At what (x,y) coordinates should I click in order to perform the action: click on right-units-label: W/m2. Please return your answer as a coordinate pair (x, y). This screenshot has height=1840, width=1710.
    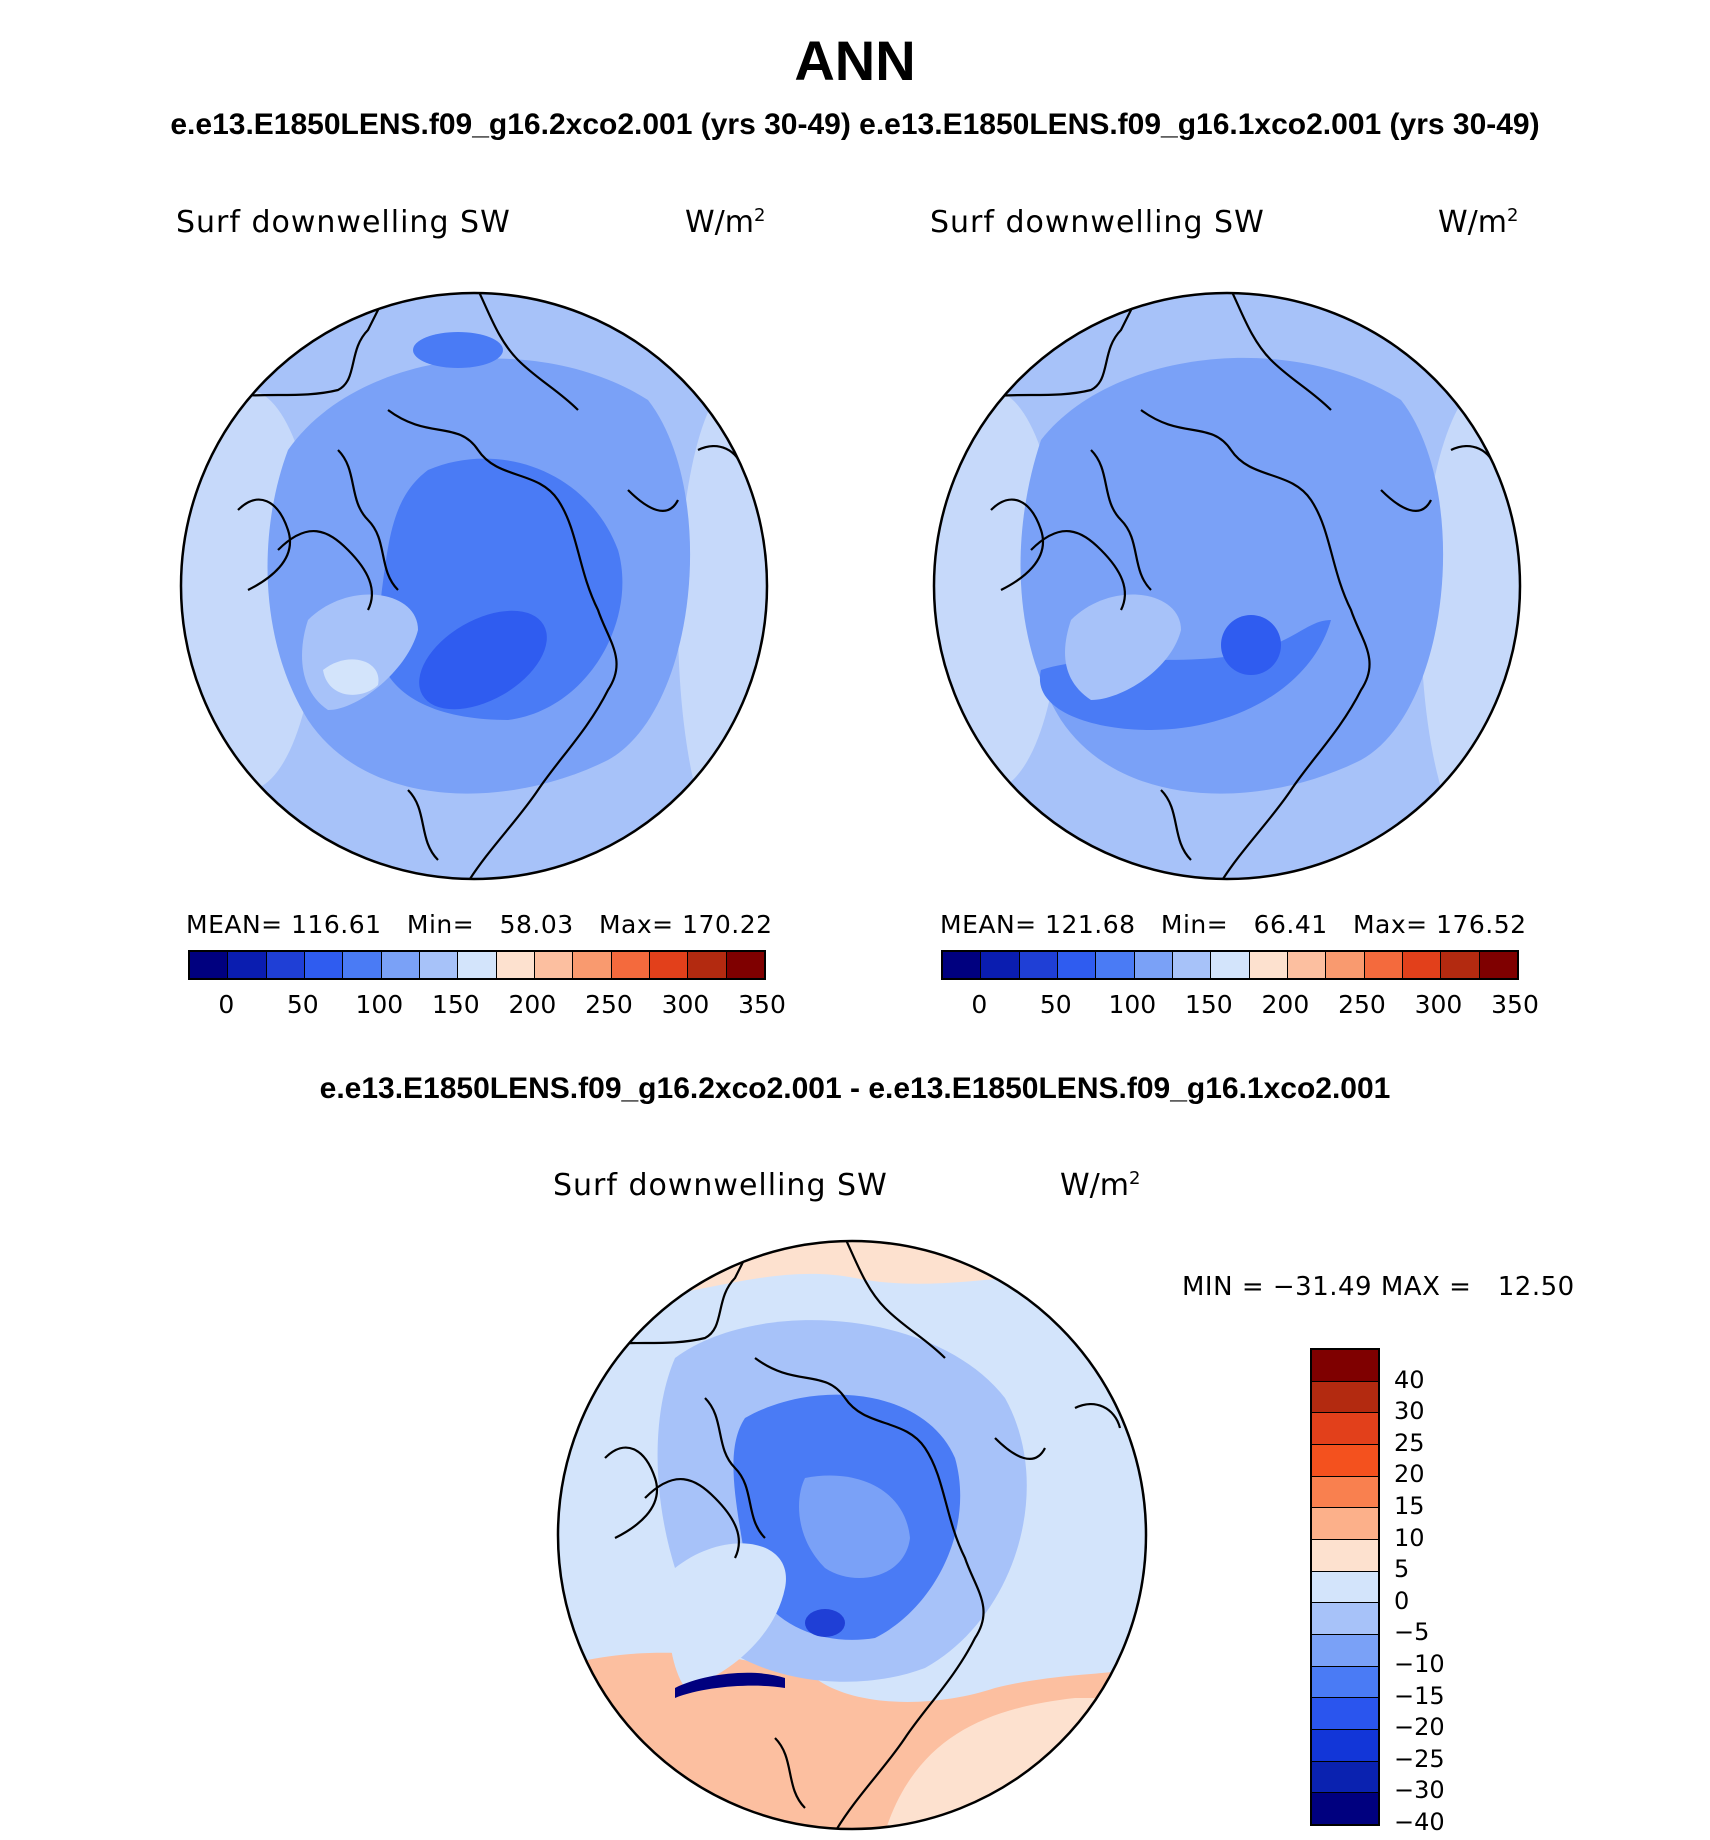
    Looking at the image, I should click on (1478, 222).